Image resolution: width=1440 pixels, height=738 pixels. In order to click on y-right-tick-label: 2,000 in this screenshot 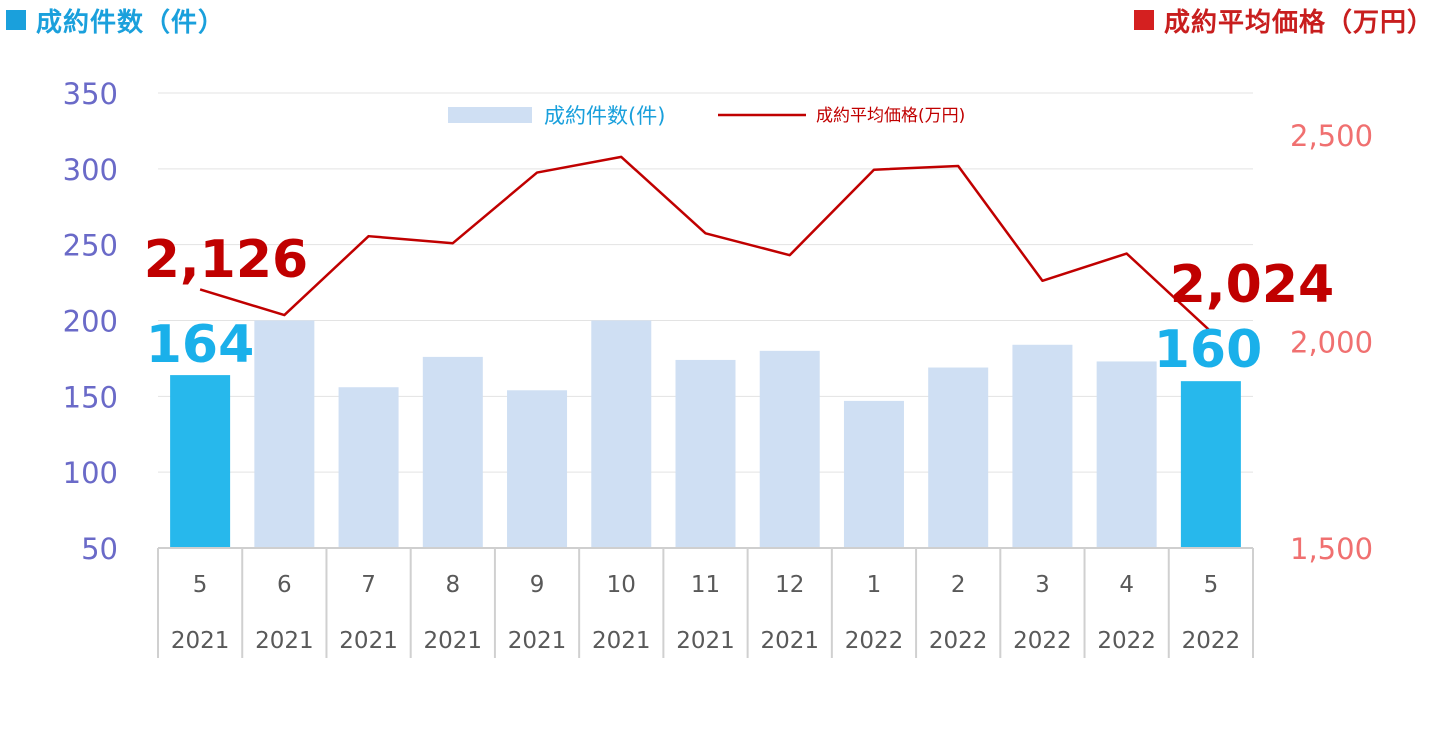, I will do `click(1331, 343)`.